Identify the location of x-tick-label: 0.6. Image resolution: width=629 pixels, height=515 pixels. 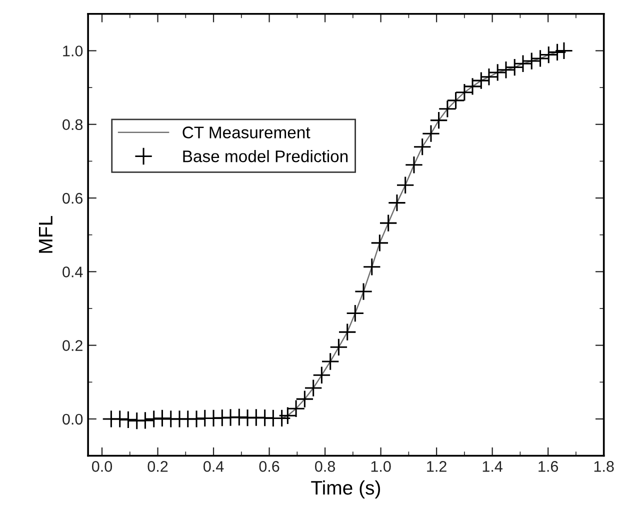
(269, 466).